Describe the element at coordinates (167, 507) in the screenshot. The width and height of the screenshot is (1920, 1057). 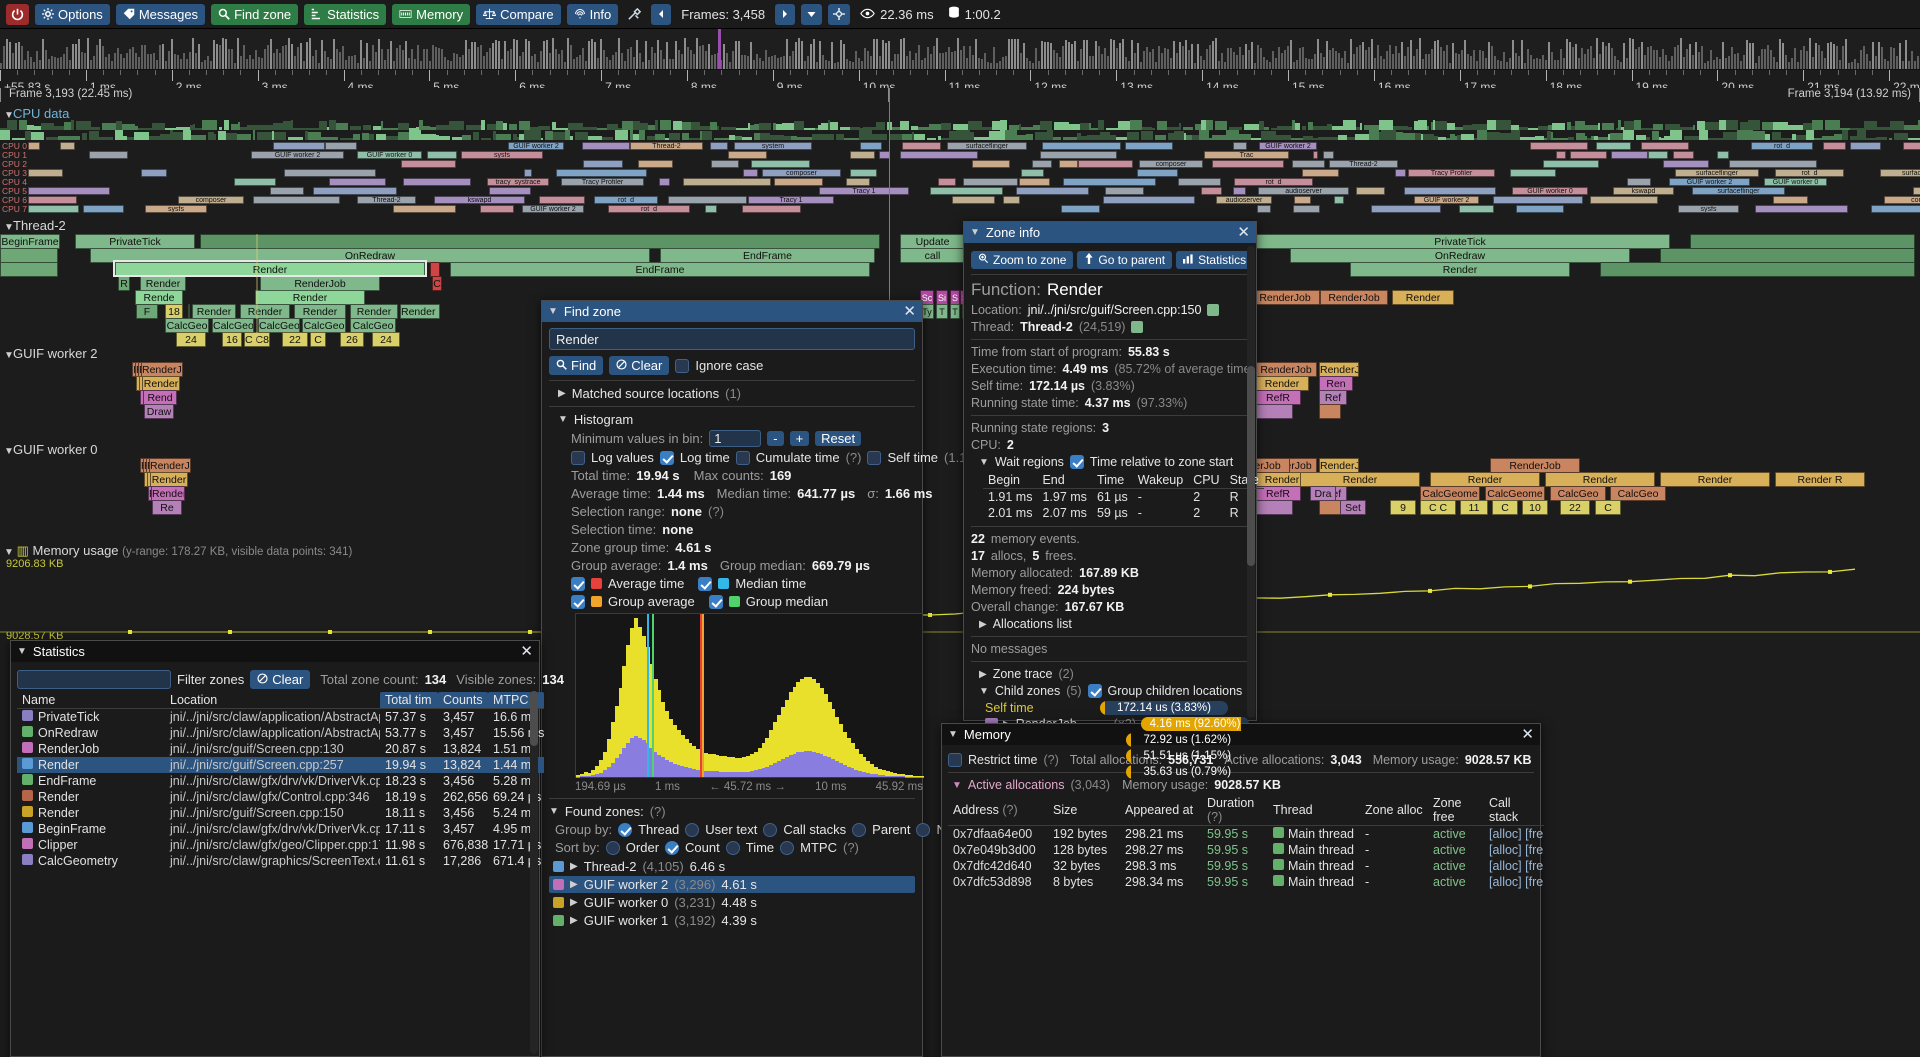
I see `timeline-zone: Re` at that location.